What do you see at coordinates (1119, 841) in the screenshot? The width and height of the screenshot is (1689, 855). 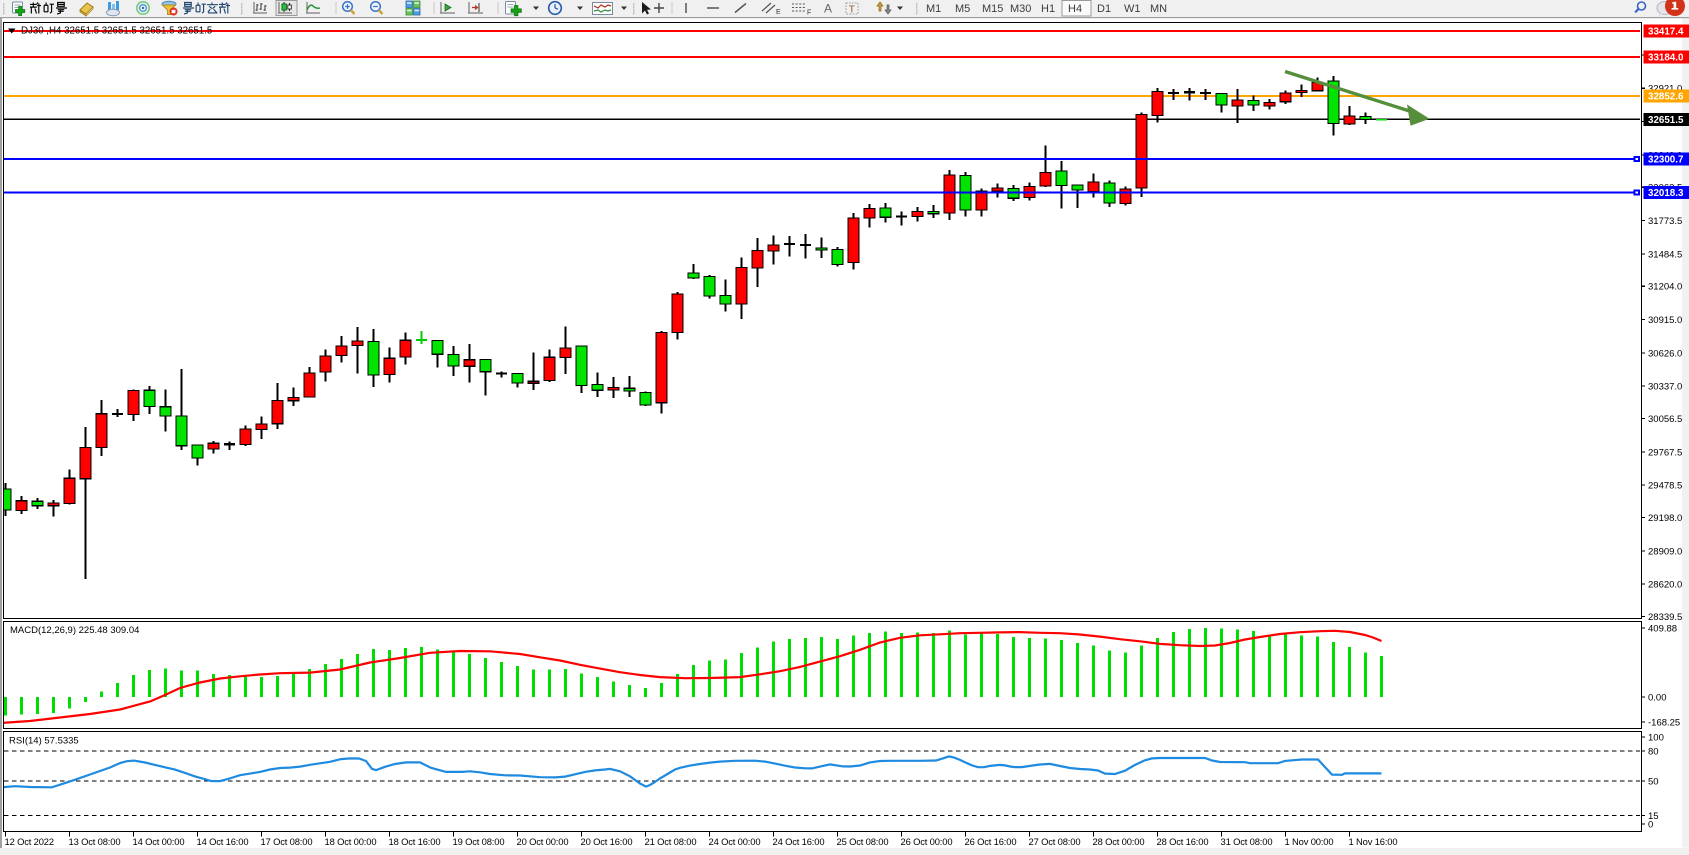 I see `svg-text: 28 Oct 00:00` at bounding box center [1119, 841].